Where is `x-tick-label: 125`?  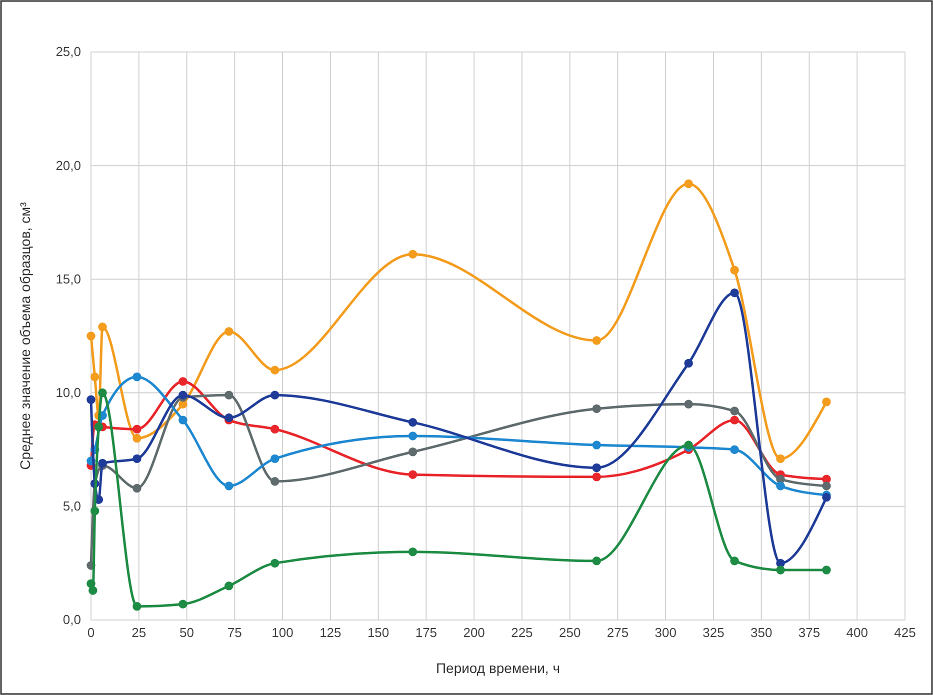 x-tick-label: 125 is located at coordinates (331, 632).